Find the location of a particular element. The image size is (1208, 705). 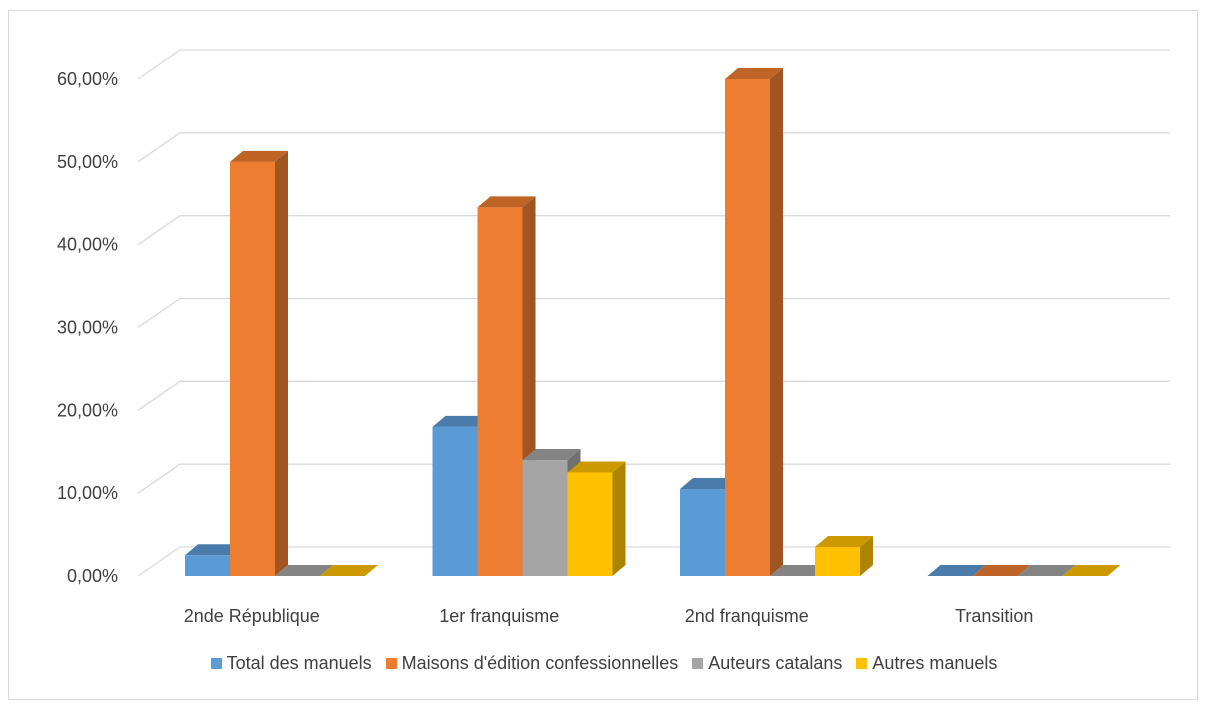

y-tick-label: 60,00% is located at coordinates (87, 79).